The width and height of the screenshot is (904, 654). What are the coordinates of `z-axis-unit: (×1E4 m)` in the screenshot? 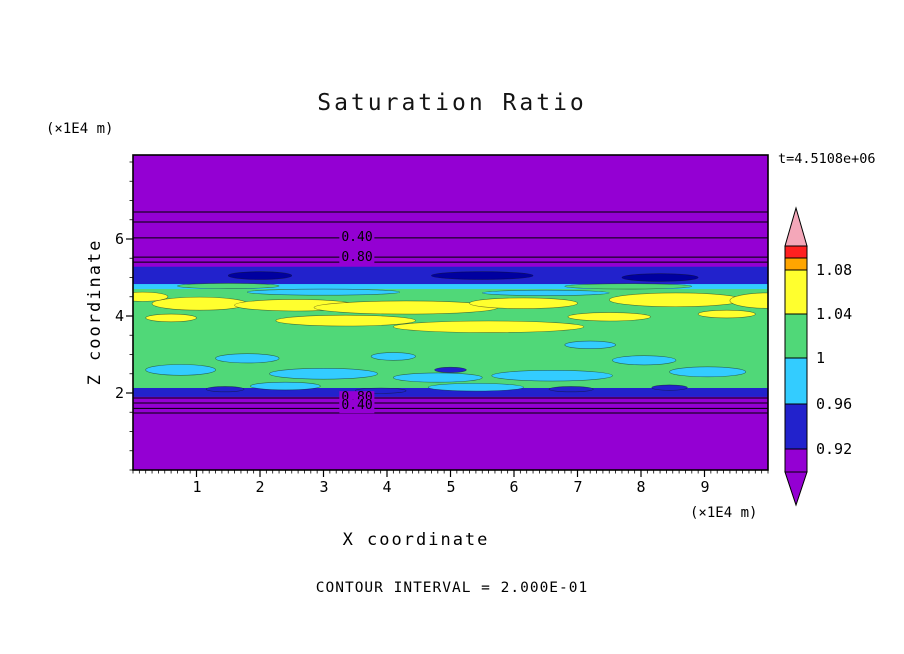 It's located at (80, 129).